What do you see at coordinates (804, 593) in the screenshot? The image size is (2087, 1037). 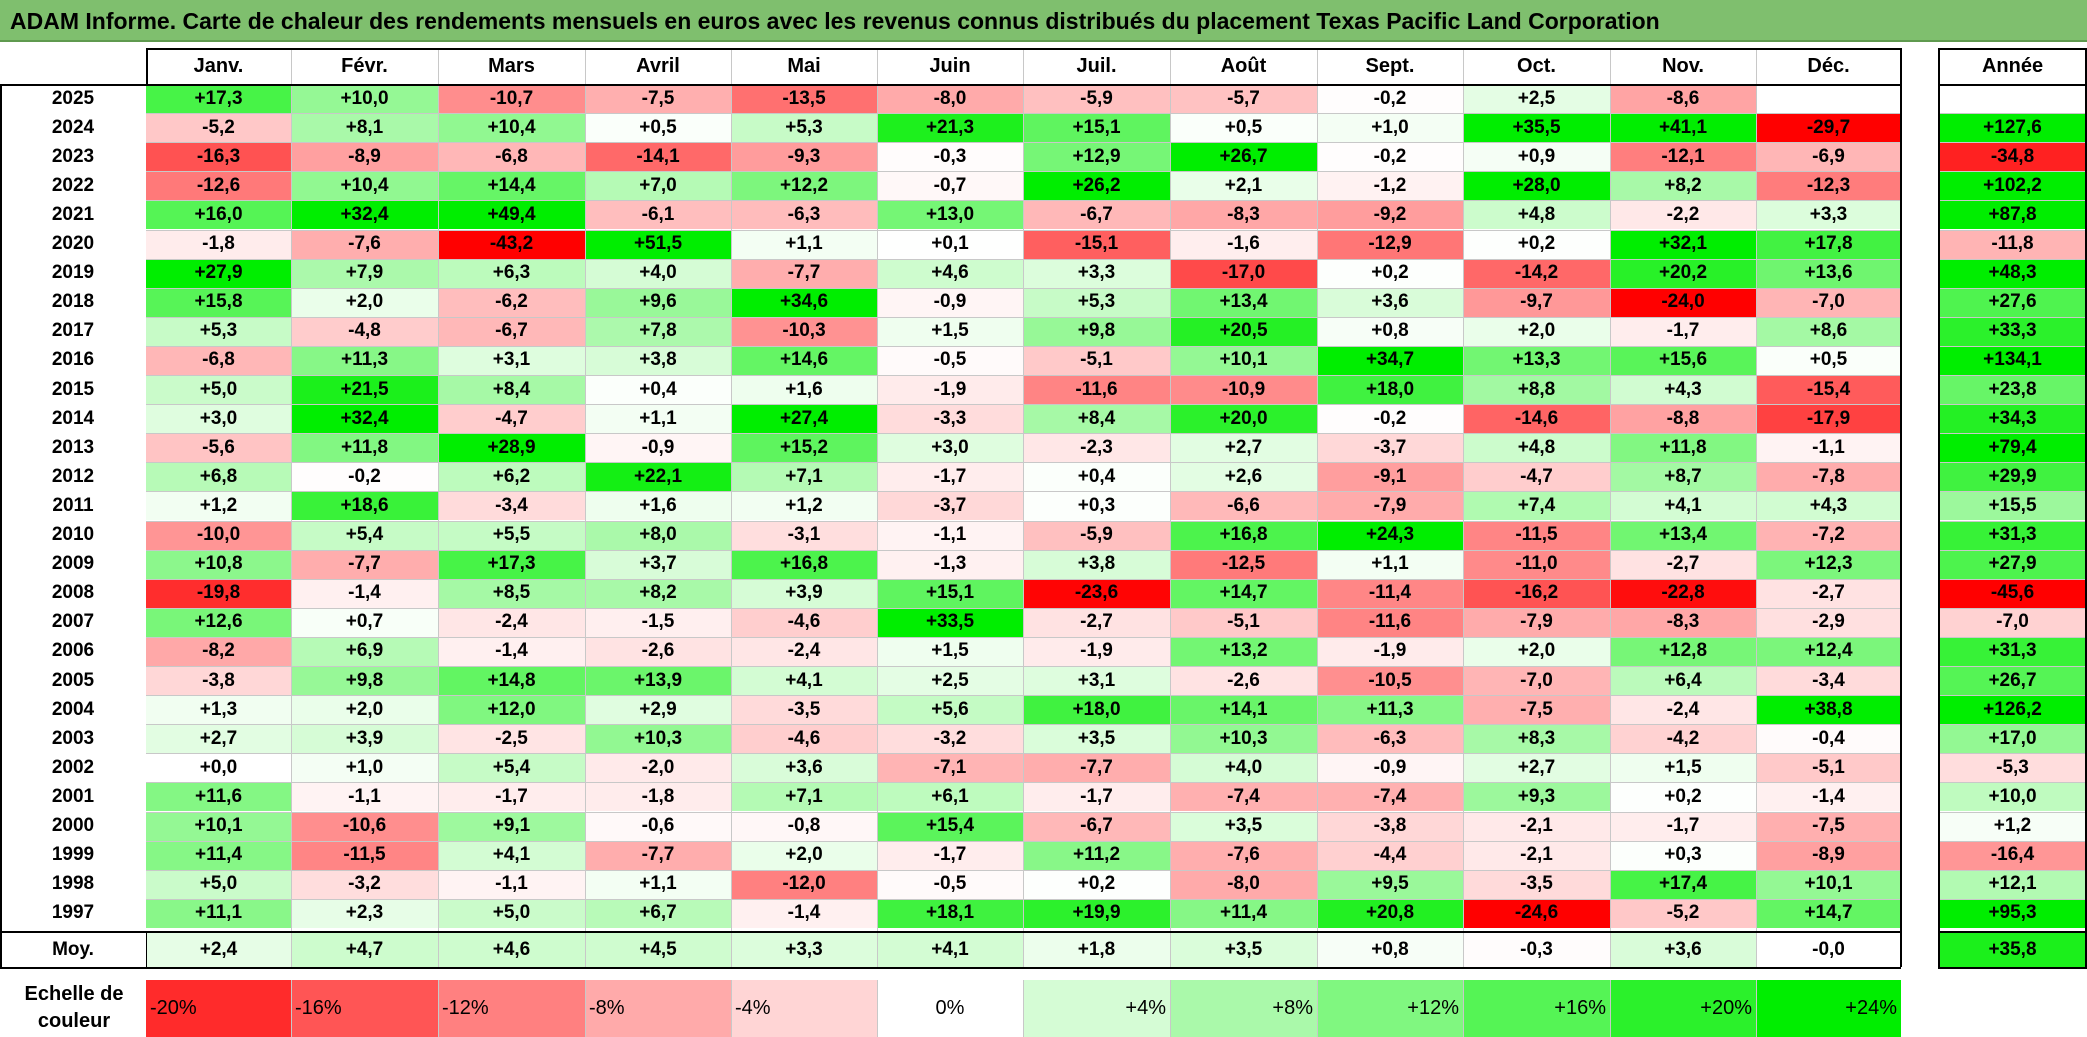 I see `heatmap-cell: +3,9` at bounding box center [804, 593].